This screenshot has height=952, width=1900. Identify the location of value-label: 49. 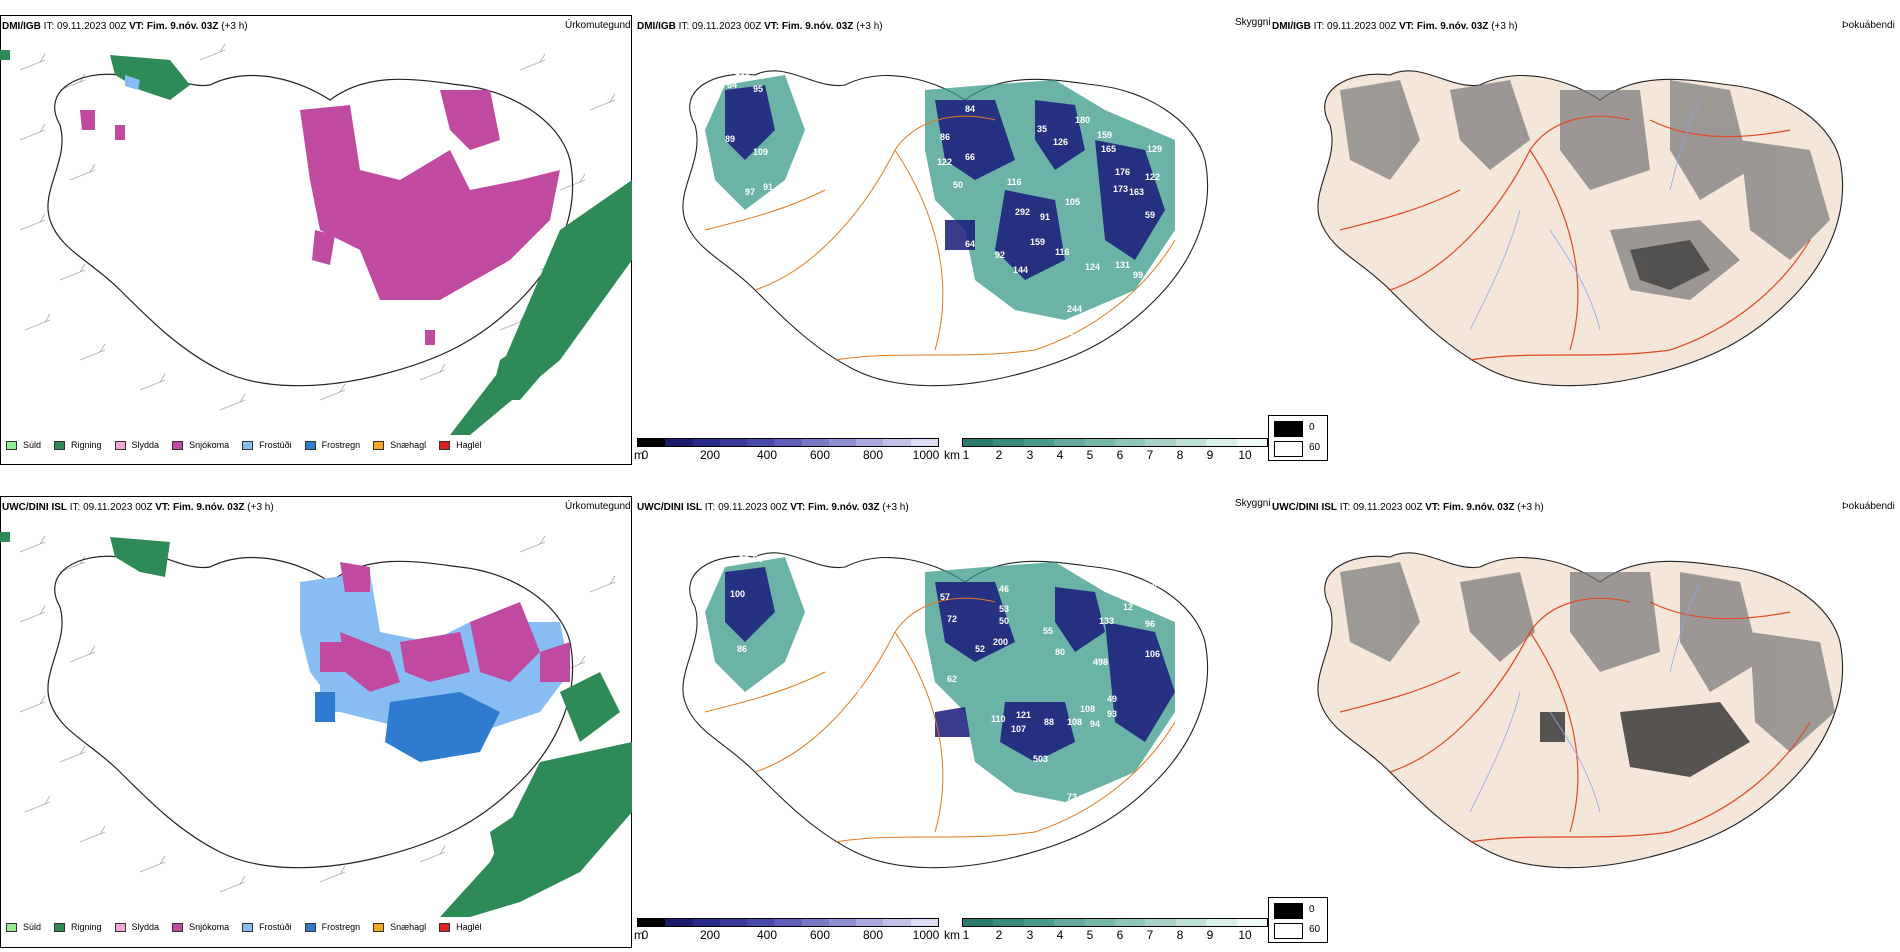
(1112, 699).